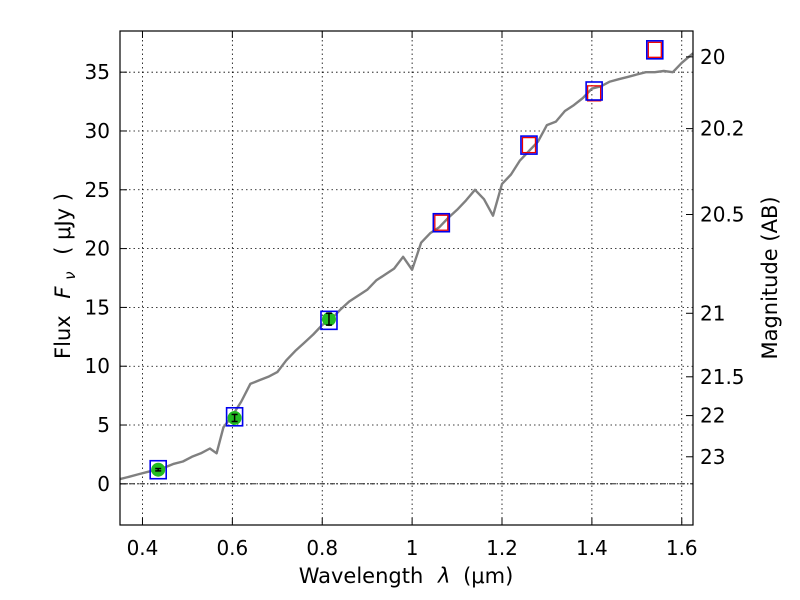  What do you see at coordinates (97, 249) in the screenshot?
I see `y-tick-label: 20` at bounding box center [97, 249].